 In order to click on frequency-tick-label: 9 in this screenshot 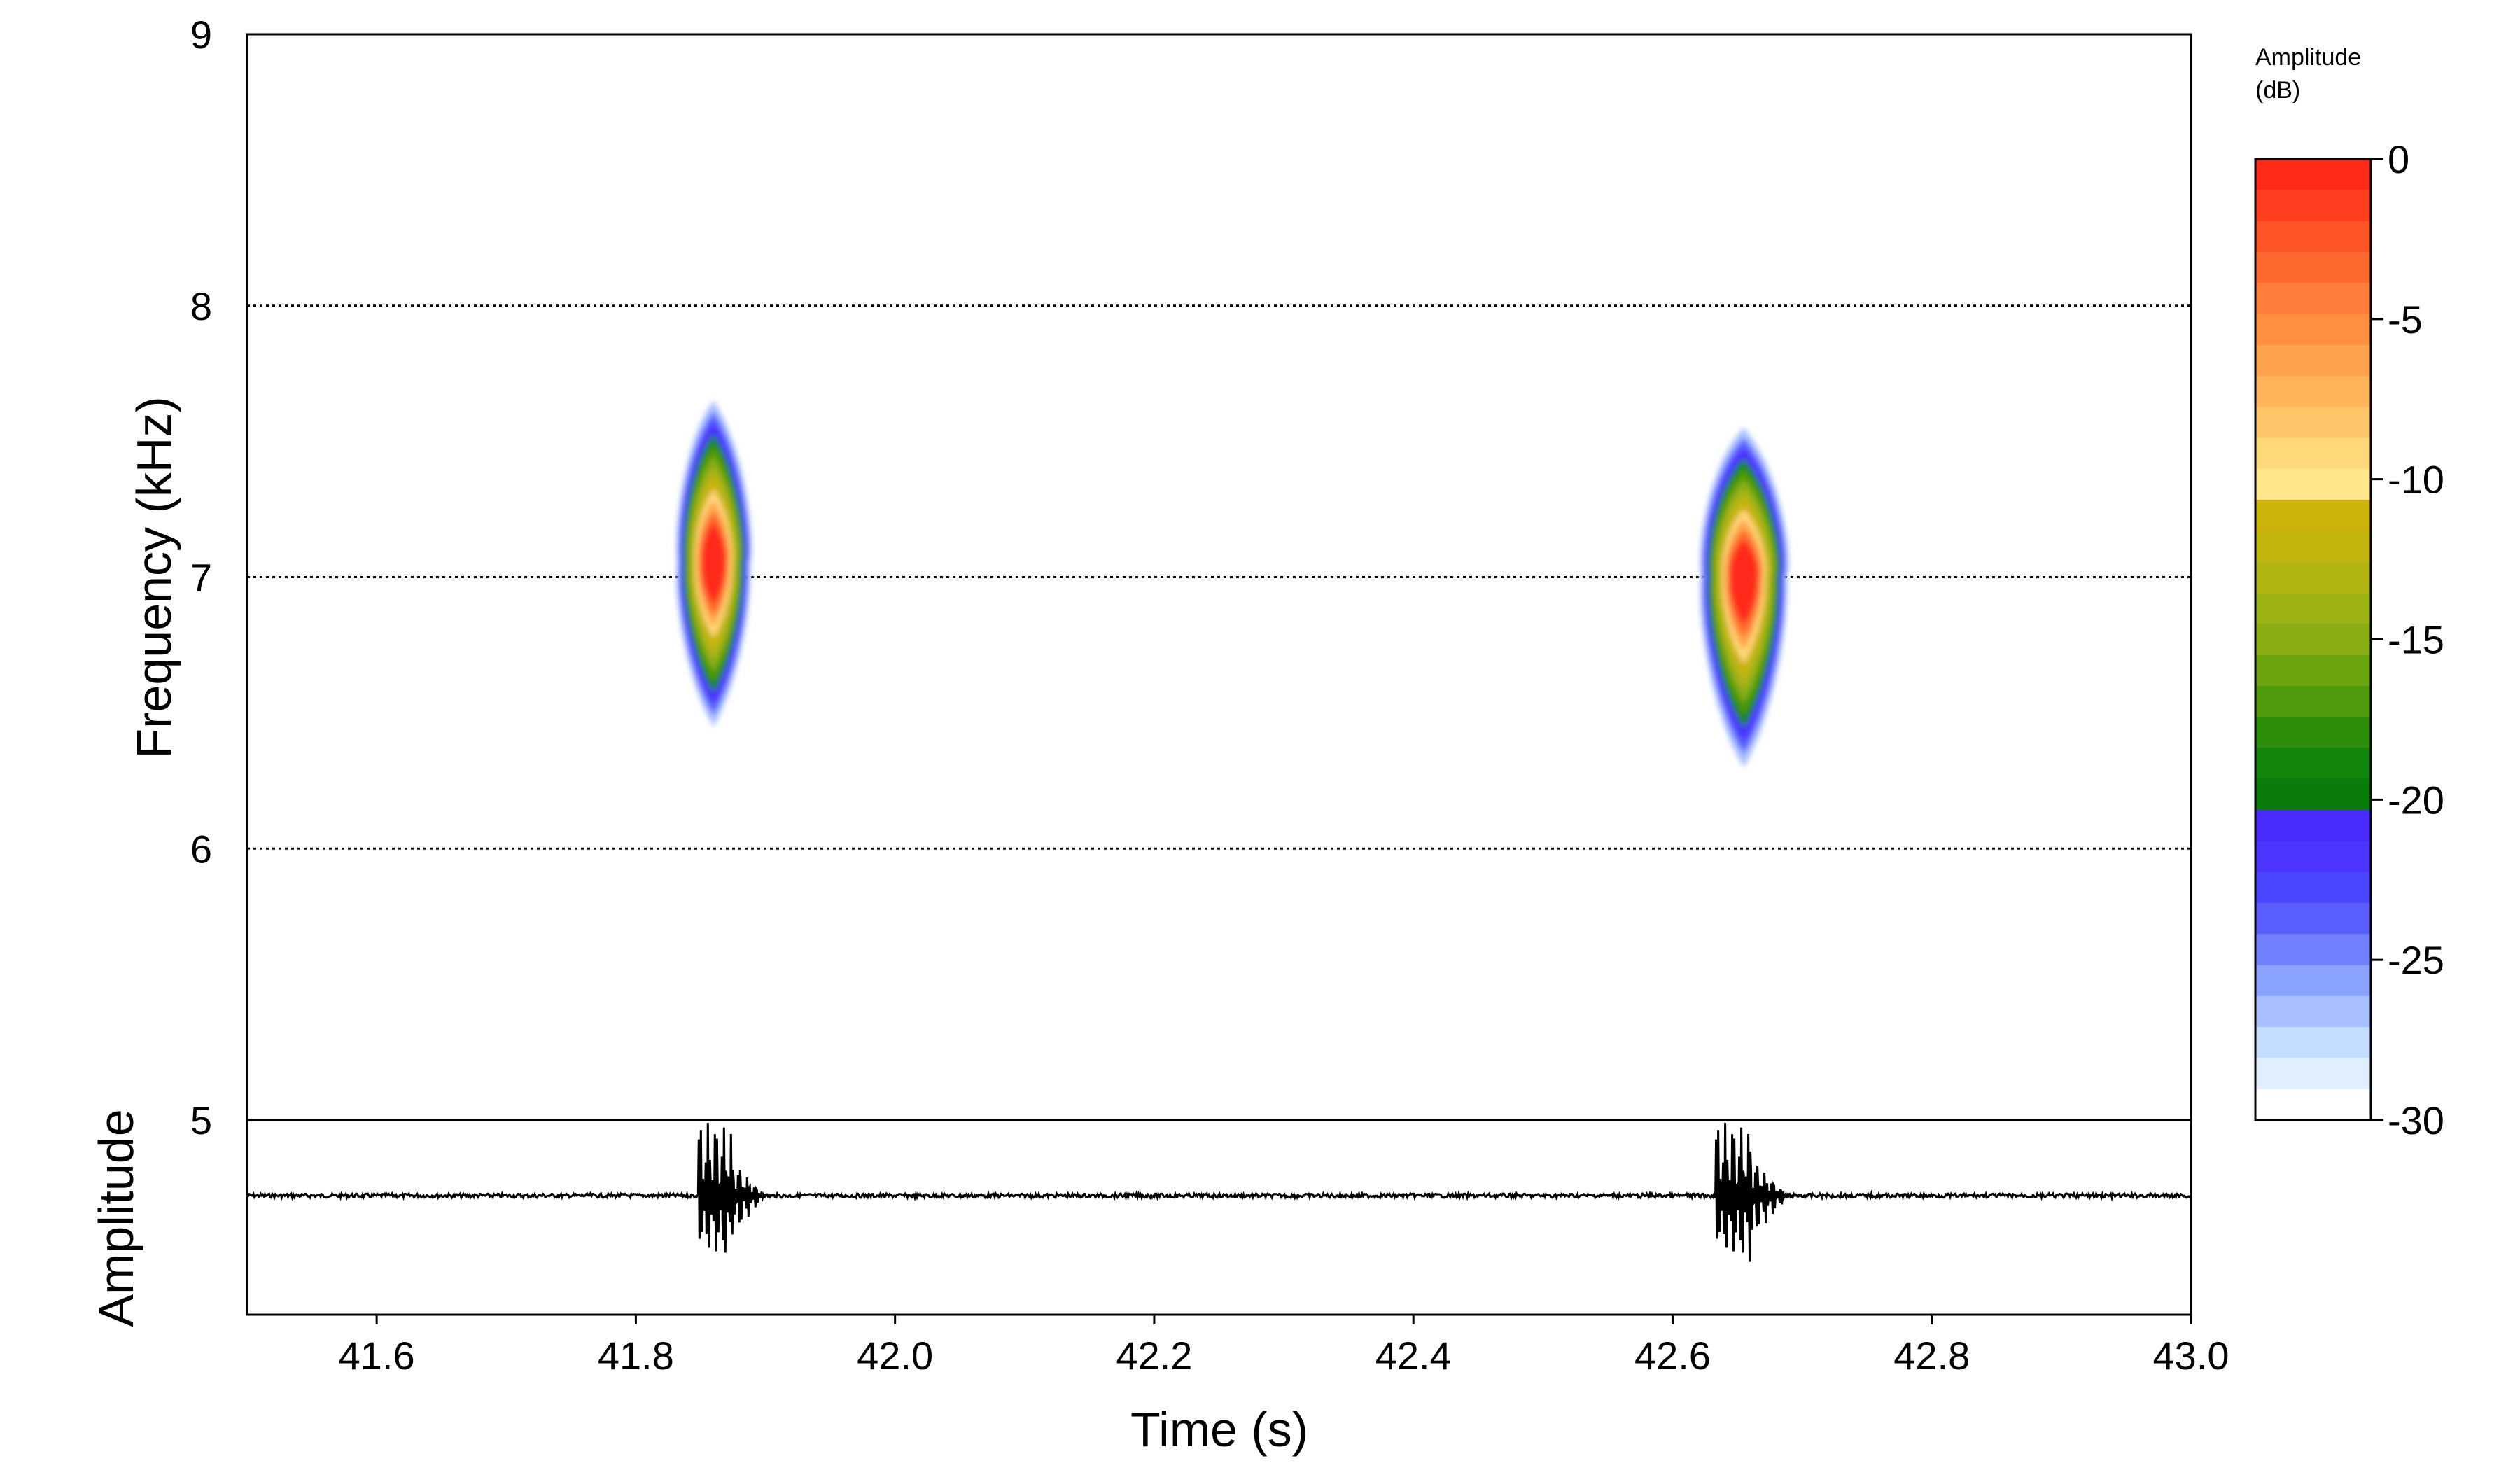, I will do `click(201, 35)`.